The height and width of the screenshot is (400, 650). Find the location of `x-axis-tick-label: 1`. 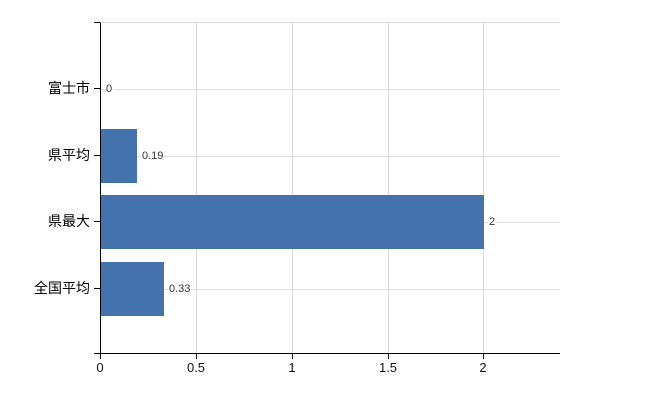

x-axis-tick-label: 1 is located at coordinates (292, 367).